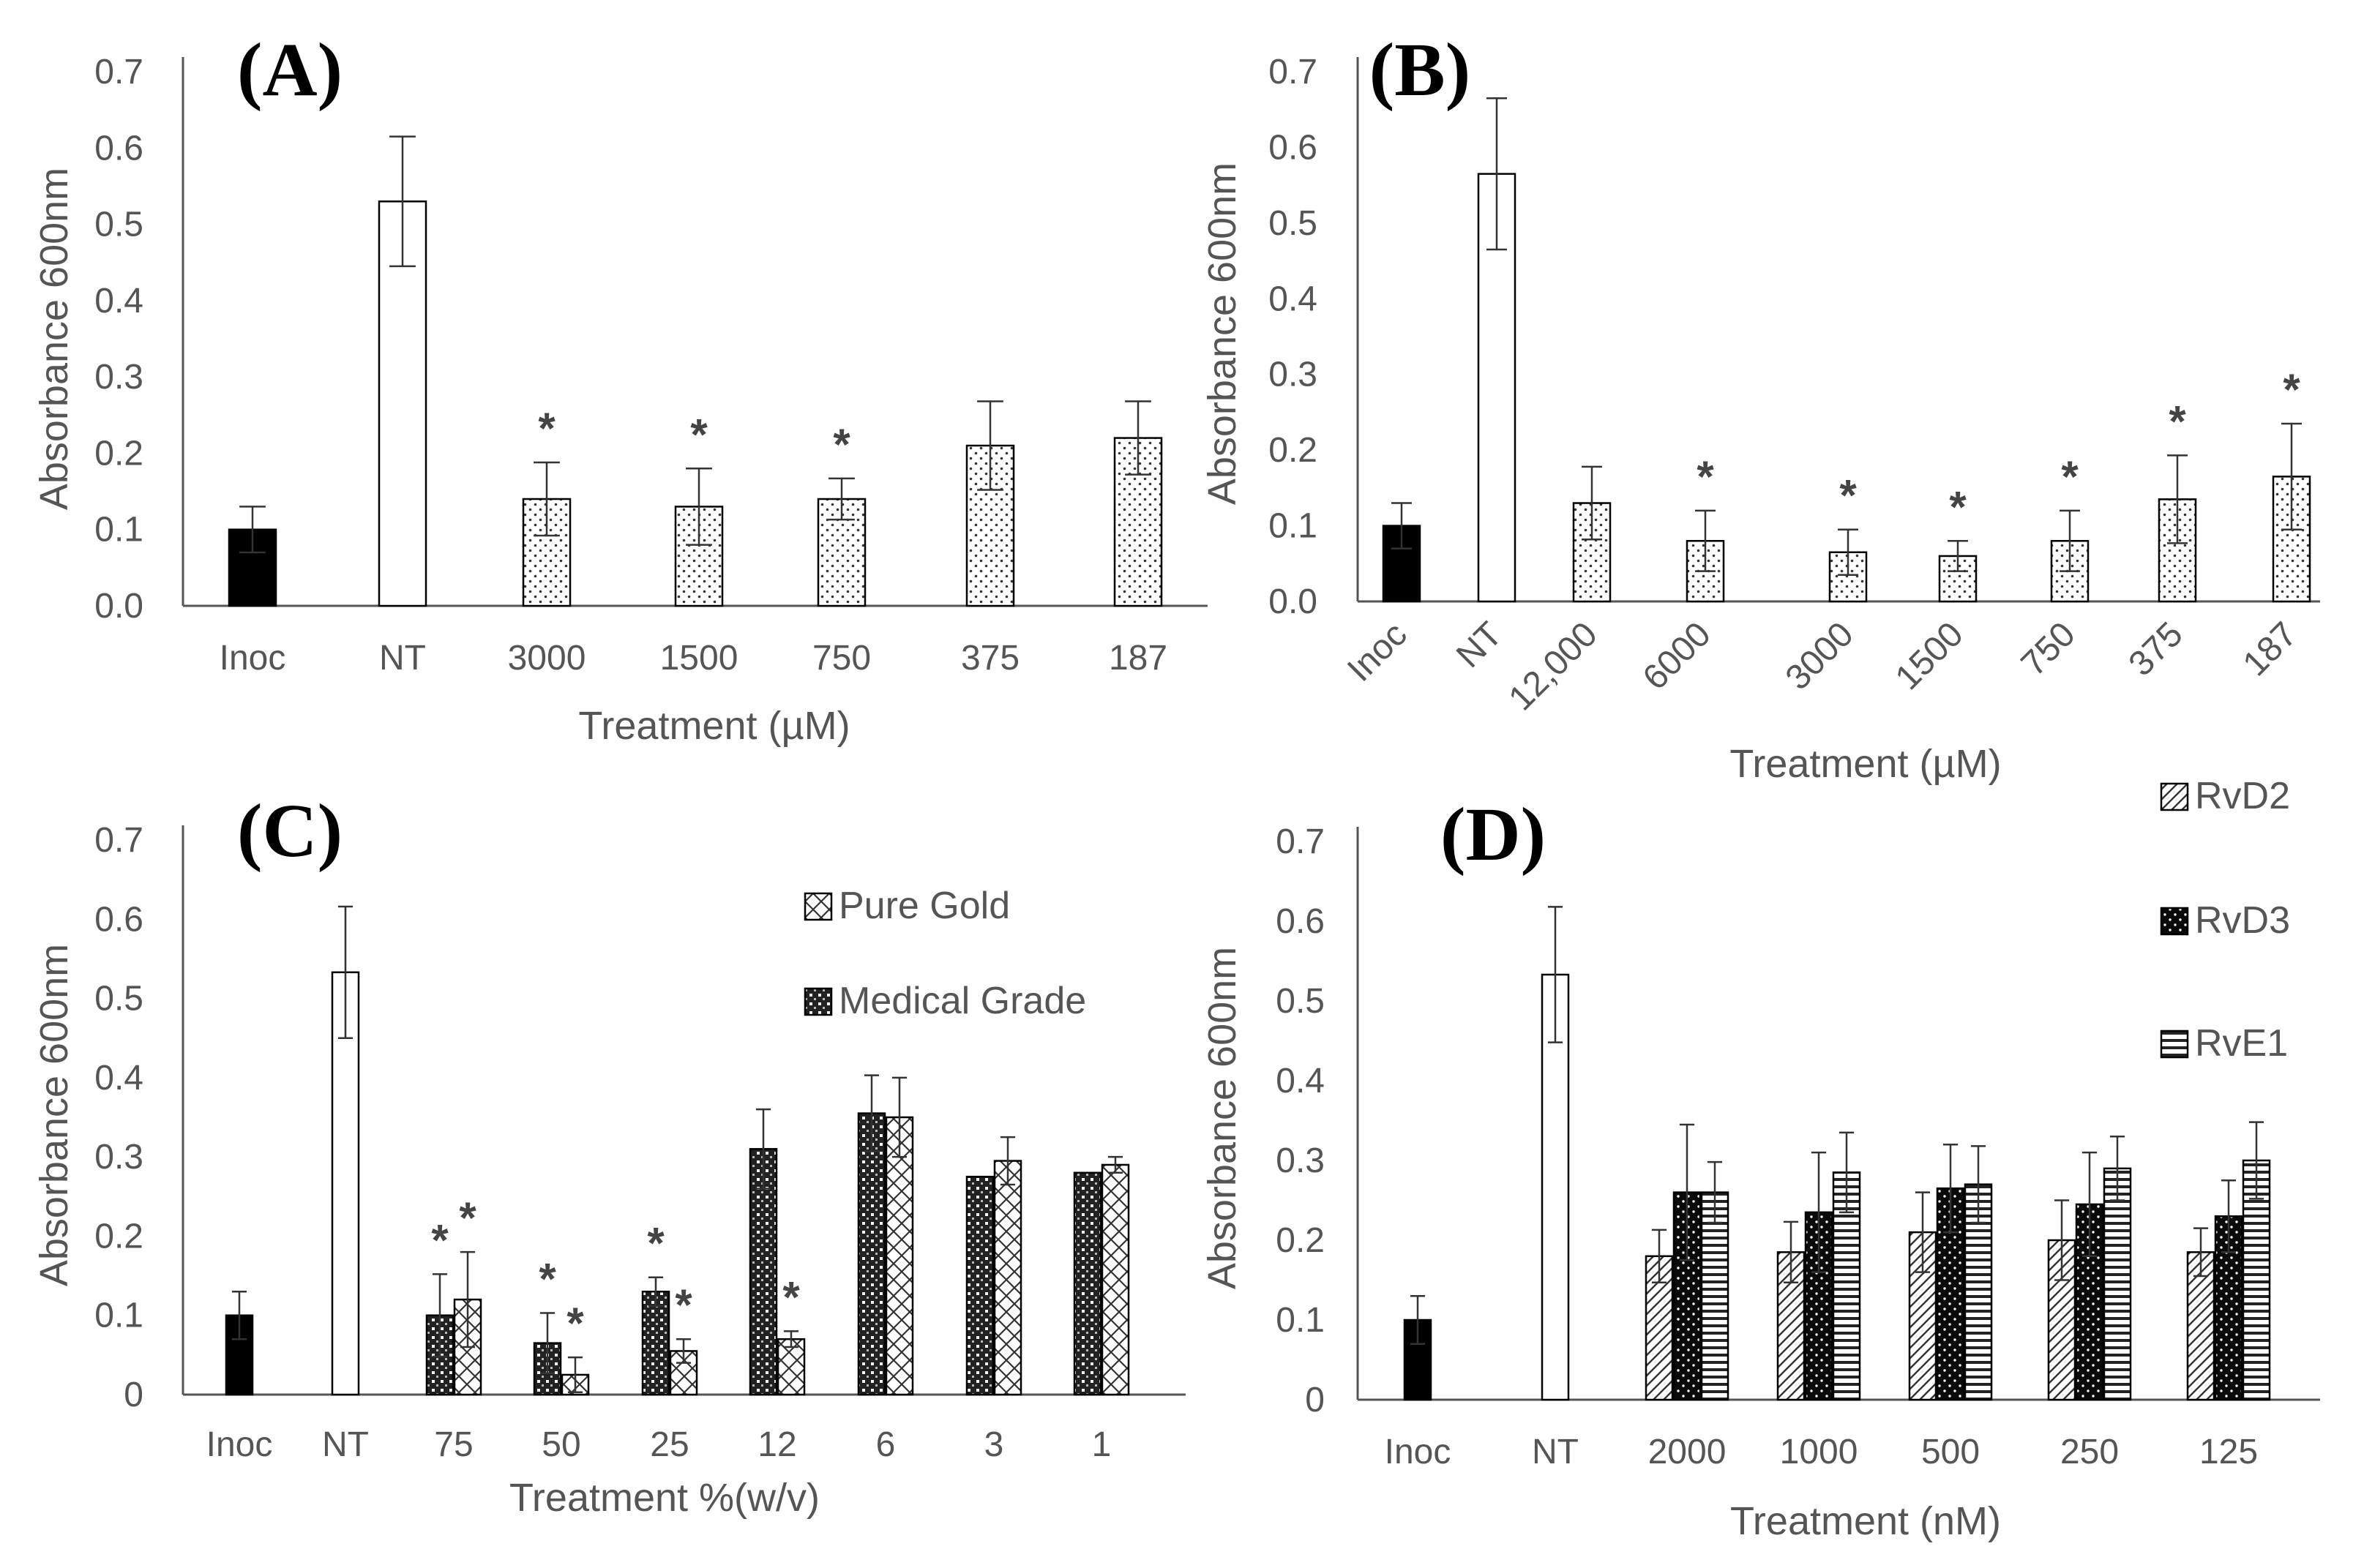 The width and height of the screenshot is (2364, 1568). I want to click on a-y-tick-label: 0.3, so click(119, 377).